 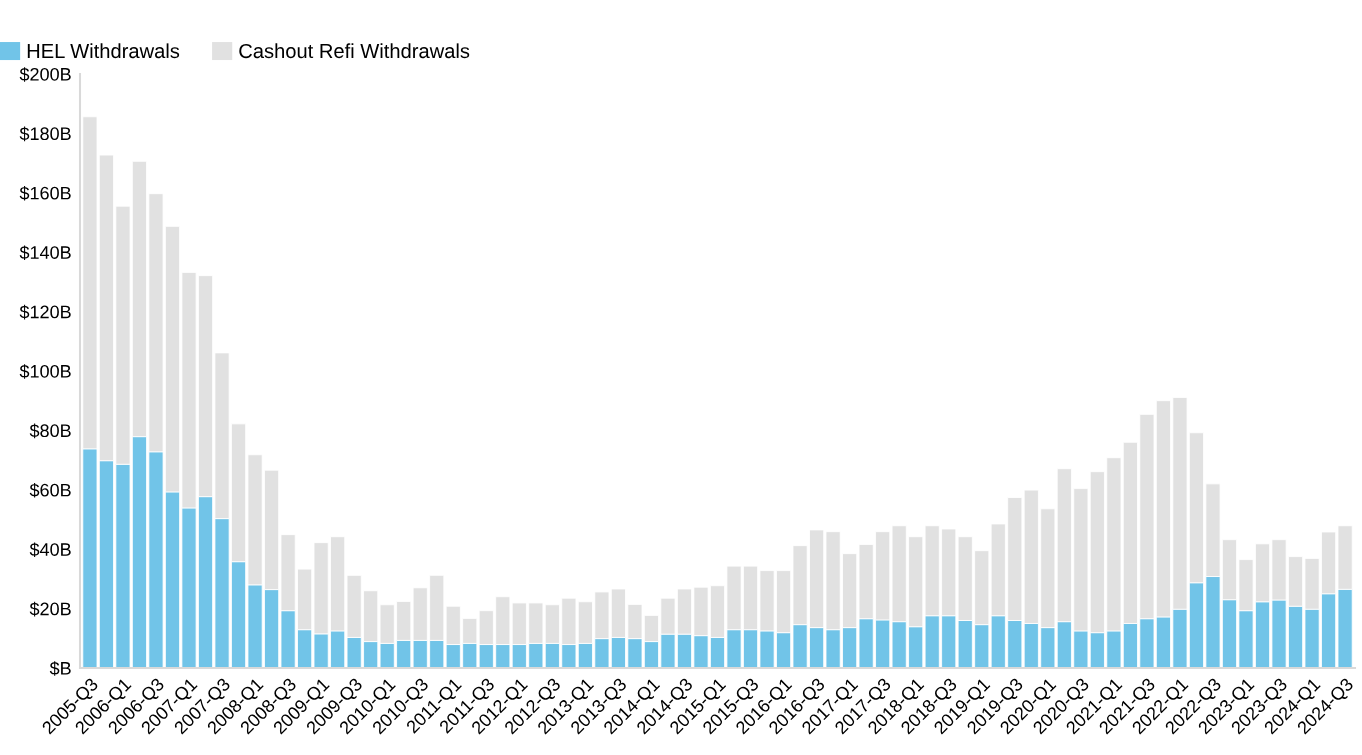 I want to click on y-tick-label: $120B, so click(x=45, y=312).